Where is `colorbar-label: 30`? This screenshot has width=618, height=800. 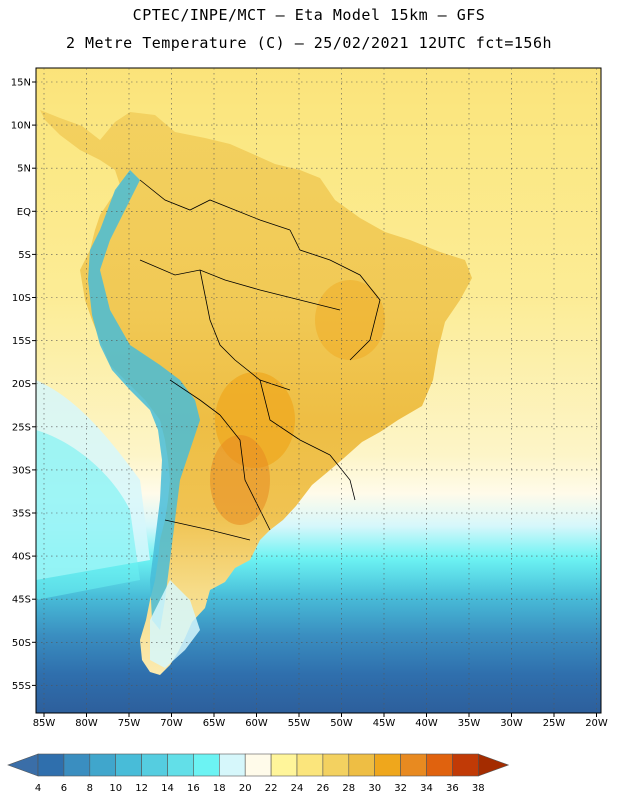 colorbar-label: 30 is located at coordinates (374, 788).